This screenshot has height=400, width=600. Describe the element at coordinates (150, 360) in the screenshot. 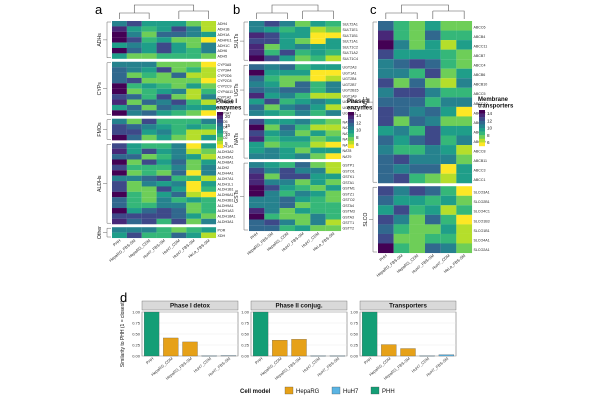

I see `x-tick-label: PHH` at that location.